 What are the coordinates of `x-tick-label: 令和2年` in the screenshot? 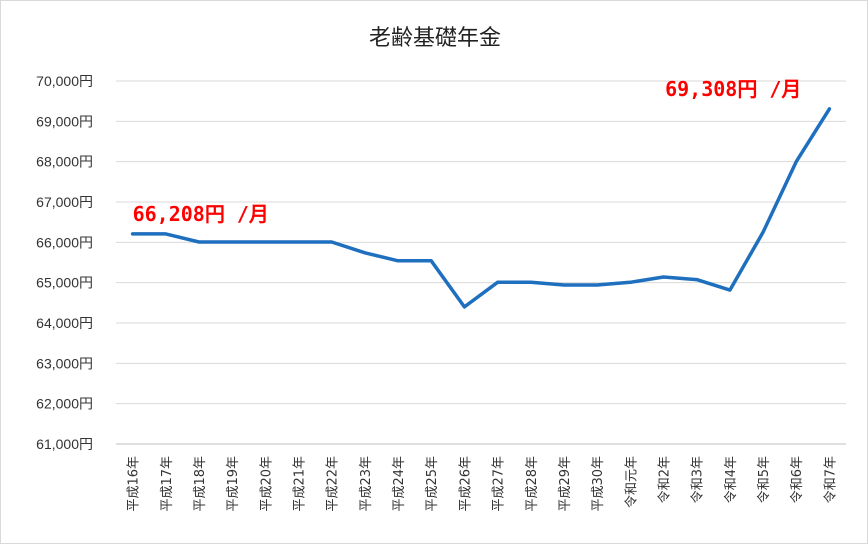 It's located at (665, 479).